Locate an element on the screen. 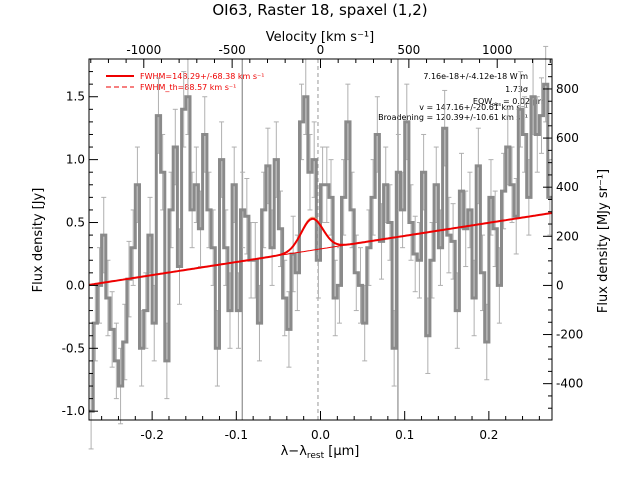 This screenshot has width=640, height=480. annotation-broadening: Broadening = 120.39+/-10.61 km s⁻¹ is located at coordinates (453, 117).